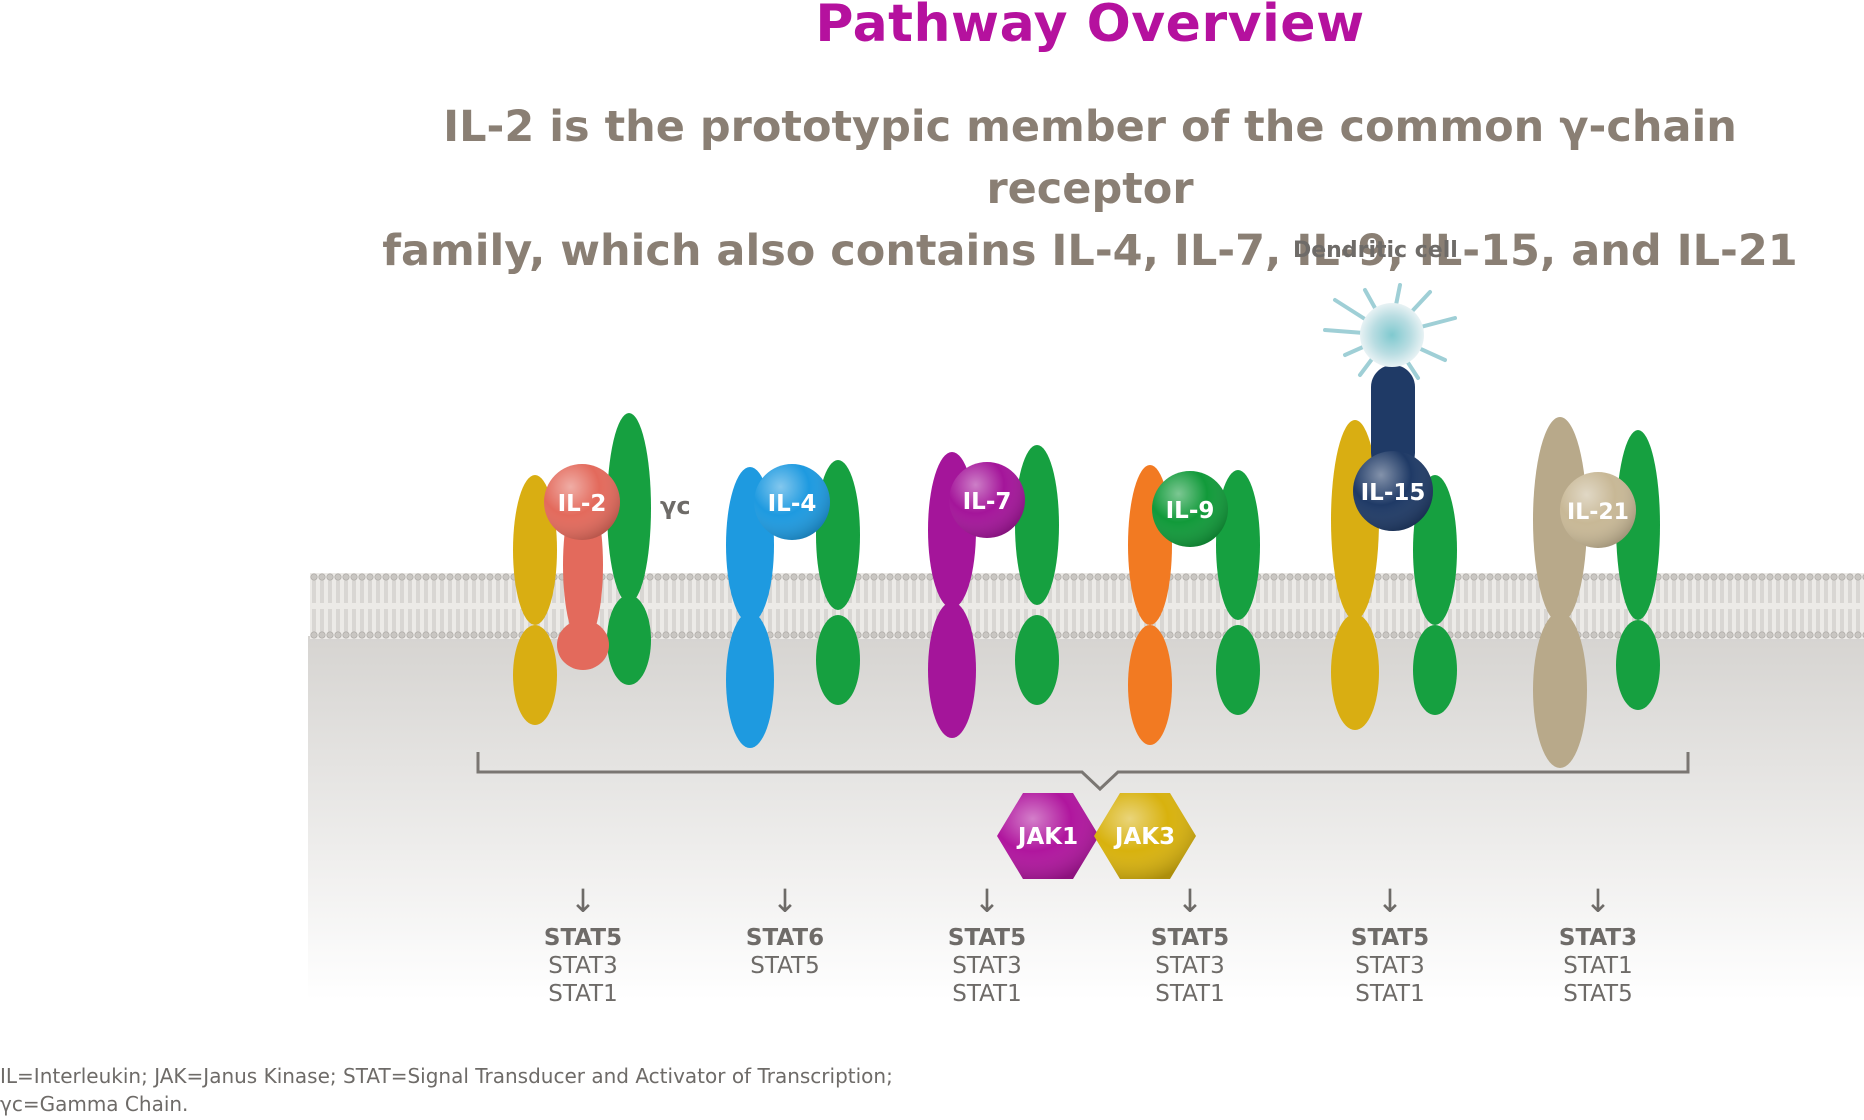 This screenshot has height=1120, width=1864. I want to click on il2-gamma-chain-upper, so click(629, 508).